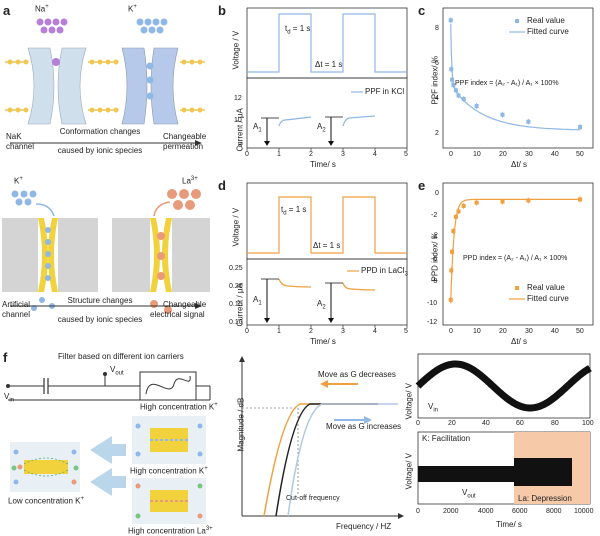  Describe the element at coordinates (185, 136) in the screenshot. I see `result-label-1: Changeable` at that location.